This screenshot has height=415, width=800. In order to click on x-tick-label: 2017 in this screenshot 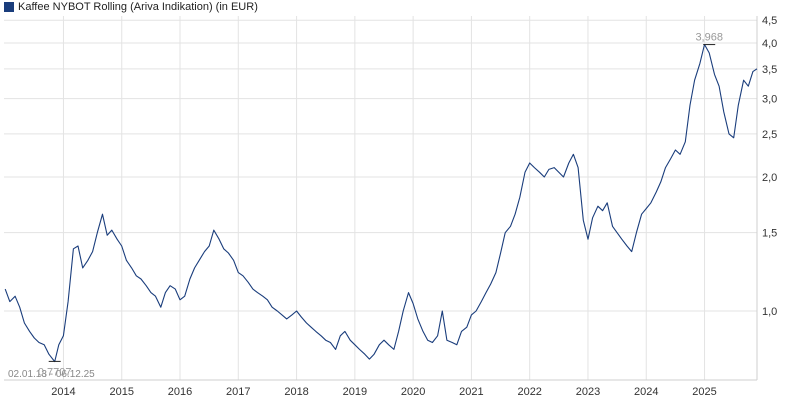, I will do `click(238, 392)`.